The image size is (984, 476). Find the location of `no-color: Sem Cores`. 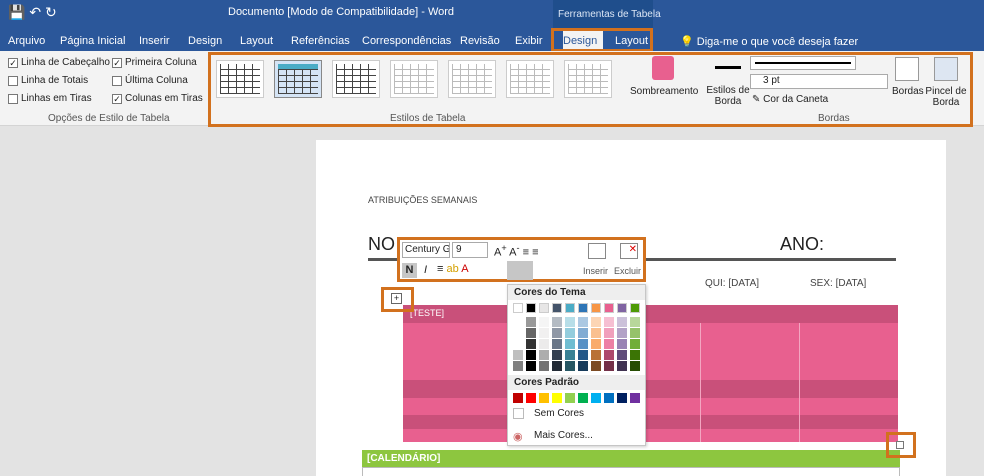

no-color: Sem Cores is located at coordinates (559, 413).